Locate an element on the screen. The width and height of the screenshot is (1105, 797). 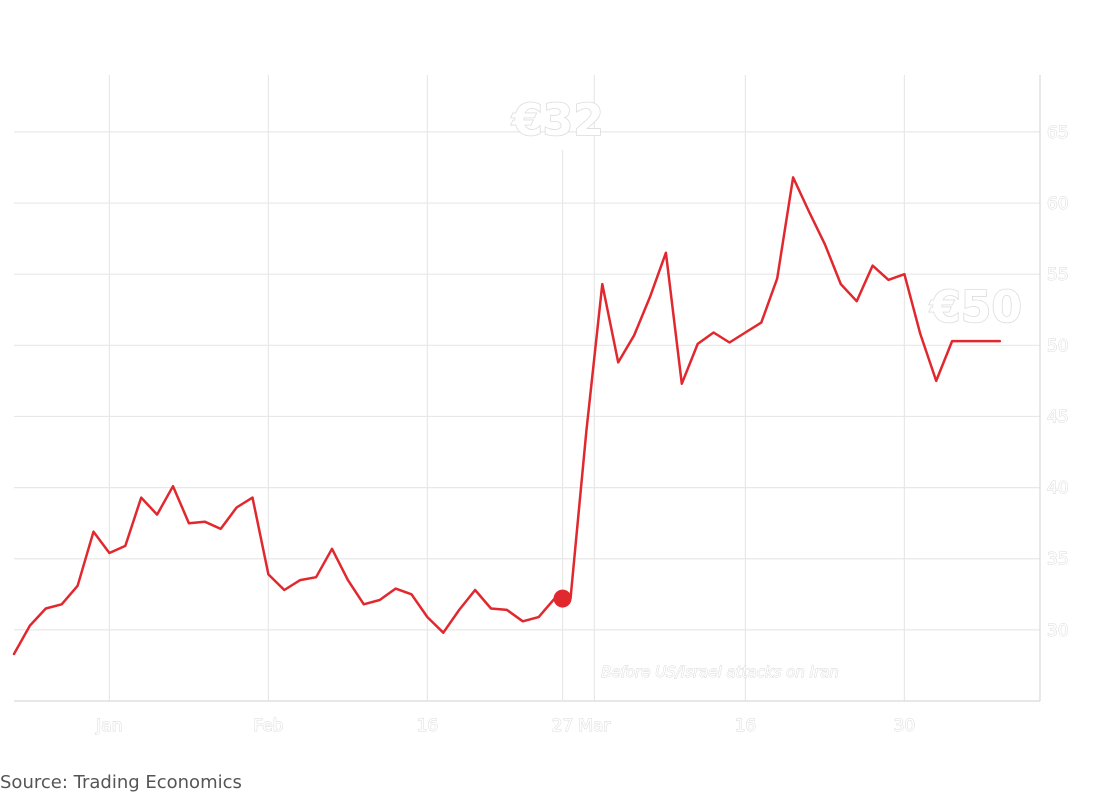
y-tick-label-40: 40 is located at coordinates (1058, 489).